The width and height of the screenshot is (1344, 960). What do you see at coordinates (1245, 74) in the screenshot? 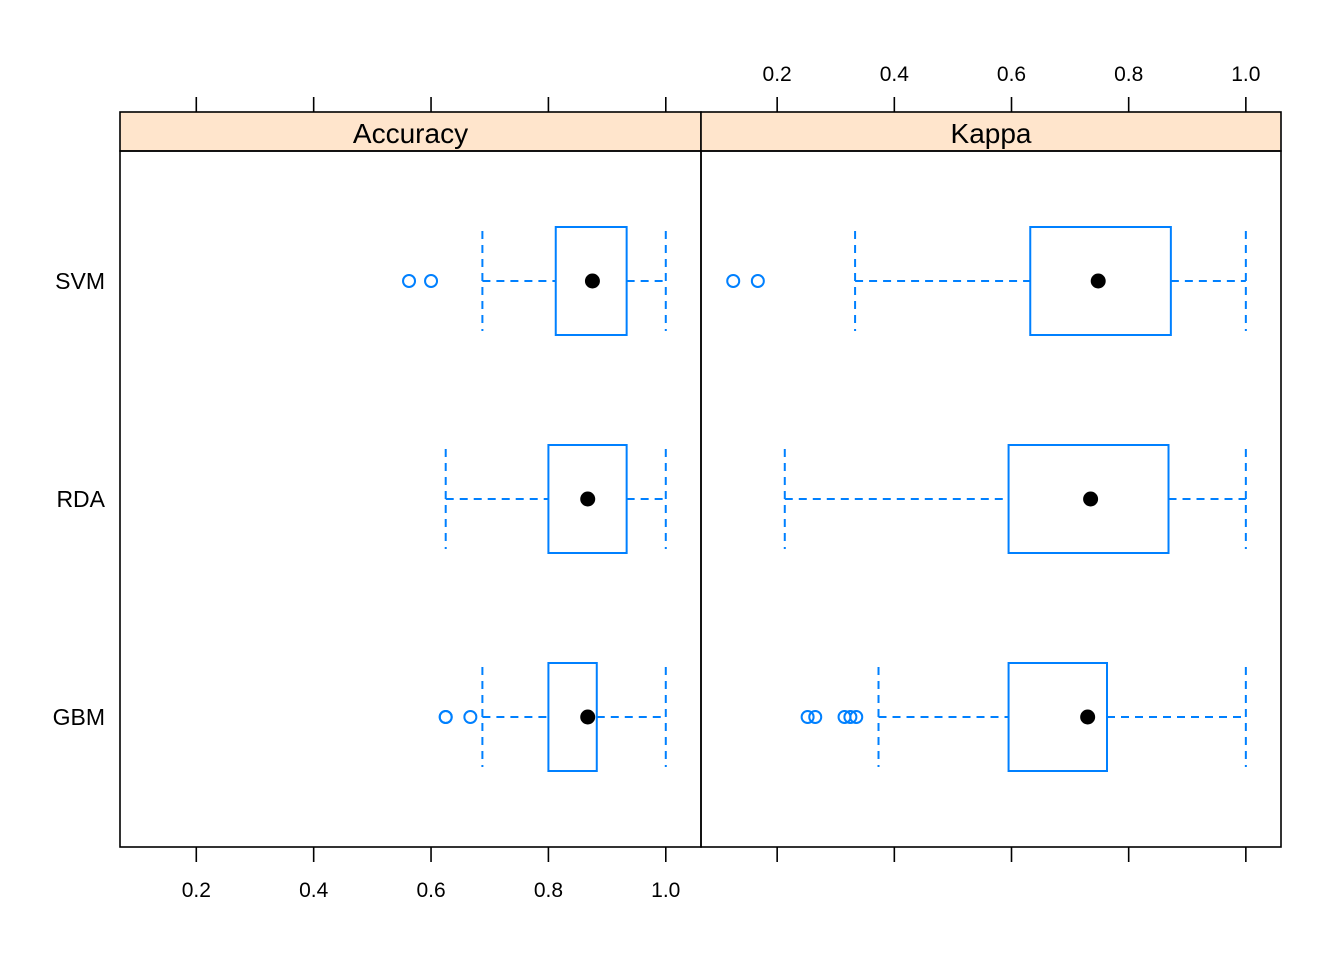
I see `tick-label-top: 1.0` at bounding box center [1245, 74].